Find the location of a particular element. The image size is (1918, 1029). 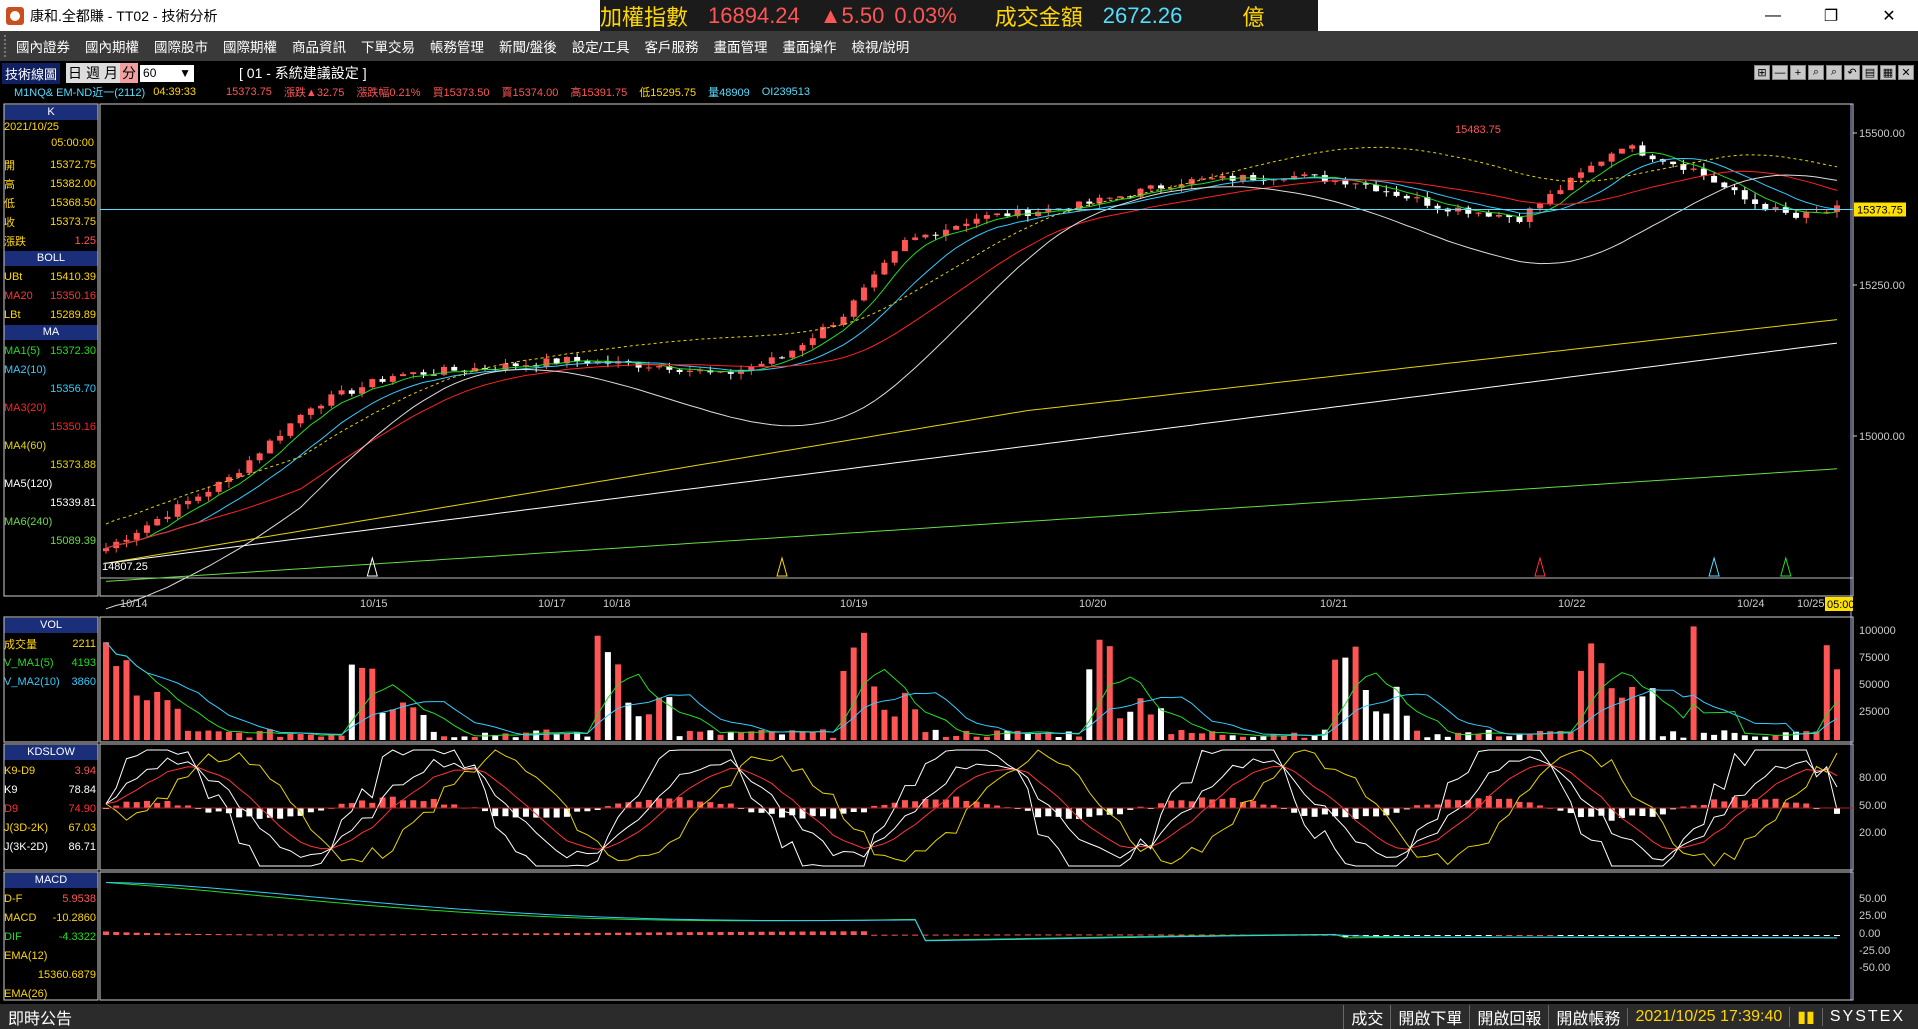

period-week: 週 is located at coordinates (93, 73).